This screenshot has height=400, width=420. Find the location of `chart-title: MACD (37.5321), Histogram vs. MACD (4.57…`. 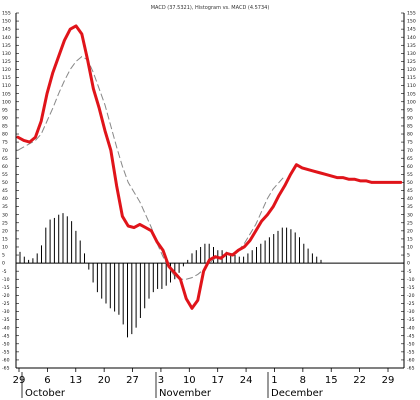

chart-title: MACD (37.5321), Histogram vs. MACD (4.57… is located at coordinates (210, 8).